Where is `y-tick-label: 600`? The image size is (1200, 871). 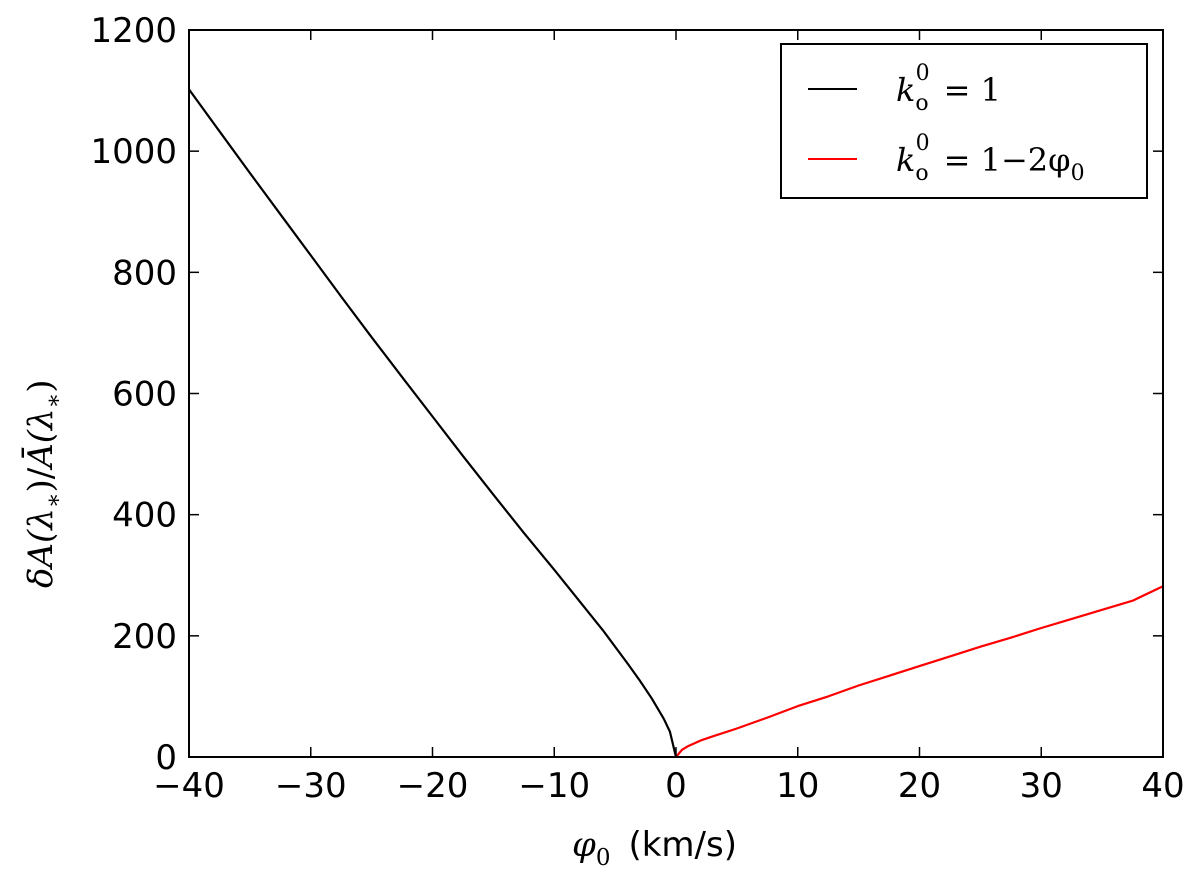
y-tick-label: 600 is located at coordinates (144, 395).